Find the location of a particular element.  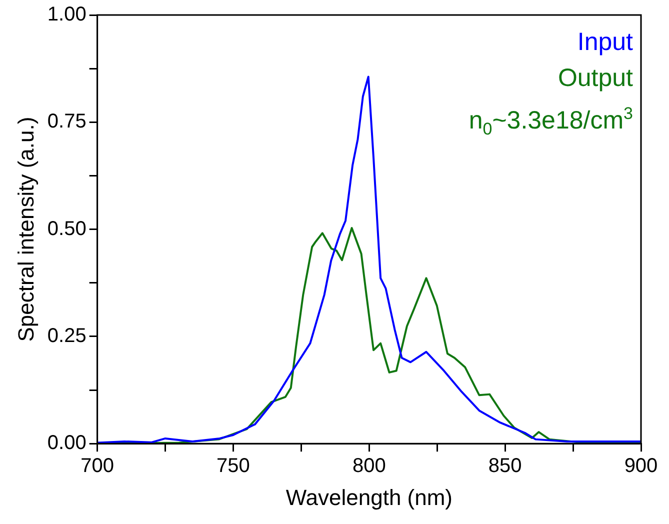

annotation: n$_{0}$~3.3e18/cm$^{3}$ is located at coordinates (550, 121).